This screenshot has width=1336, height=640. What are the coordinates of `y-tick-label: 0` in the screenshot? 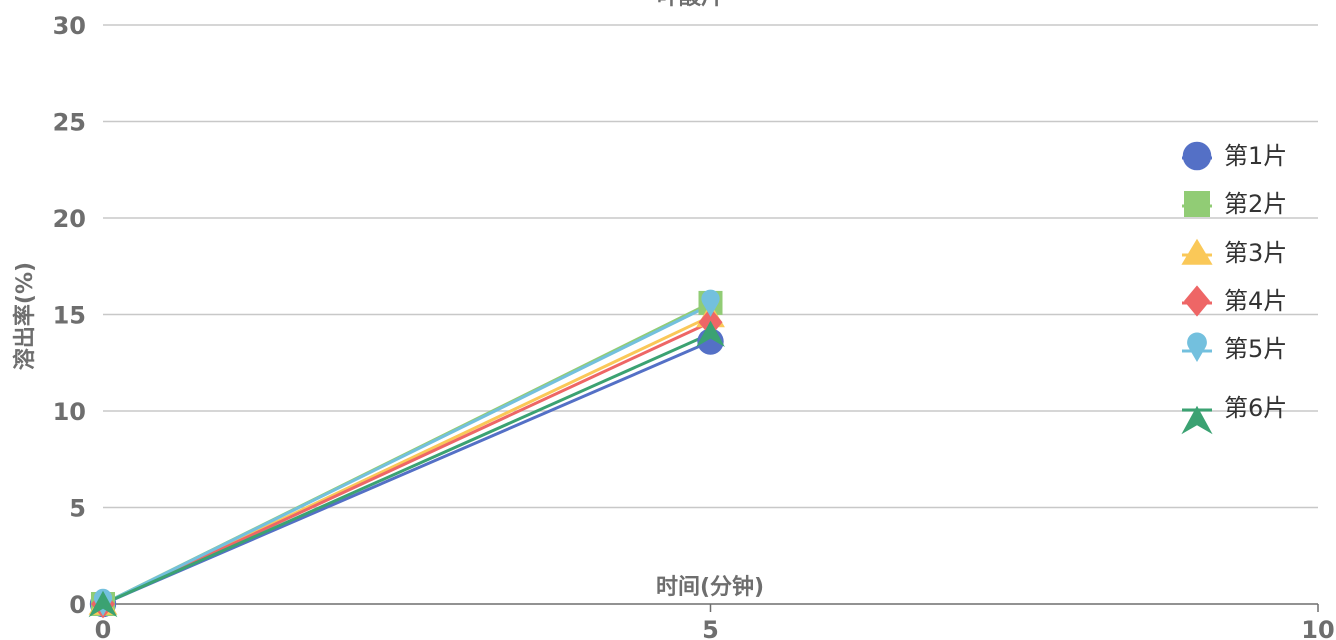 It's located at (77, 605).